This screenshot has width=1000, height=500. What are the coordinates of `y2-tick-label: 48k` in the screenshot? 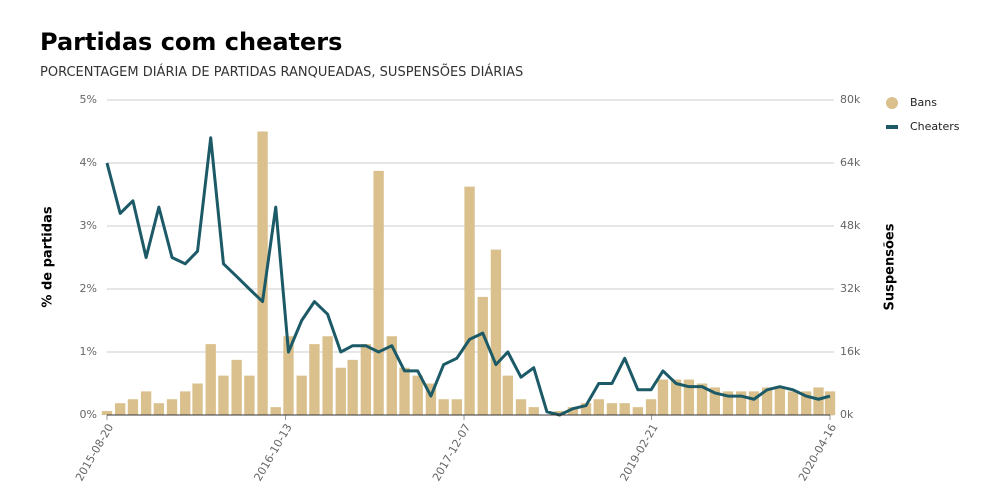 It's located at (850, 225).